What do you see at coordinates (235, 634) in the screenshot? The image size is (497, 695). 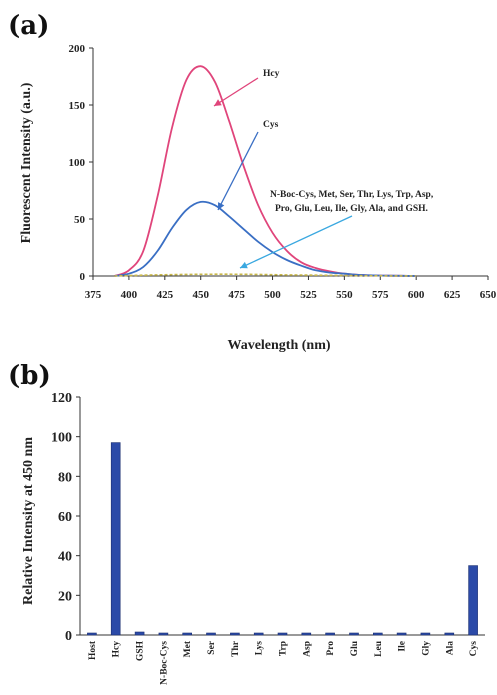 I see `bar-thr` at bounding box center [235, 634].